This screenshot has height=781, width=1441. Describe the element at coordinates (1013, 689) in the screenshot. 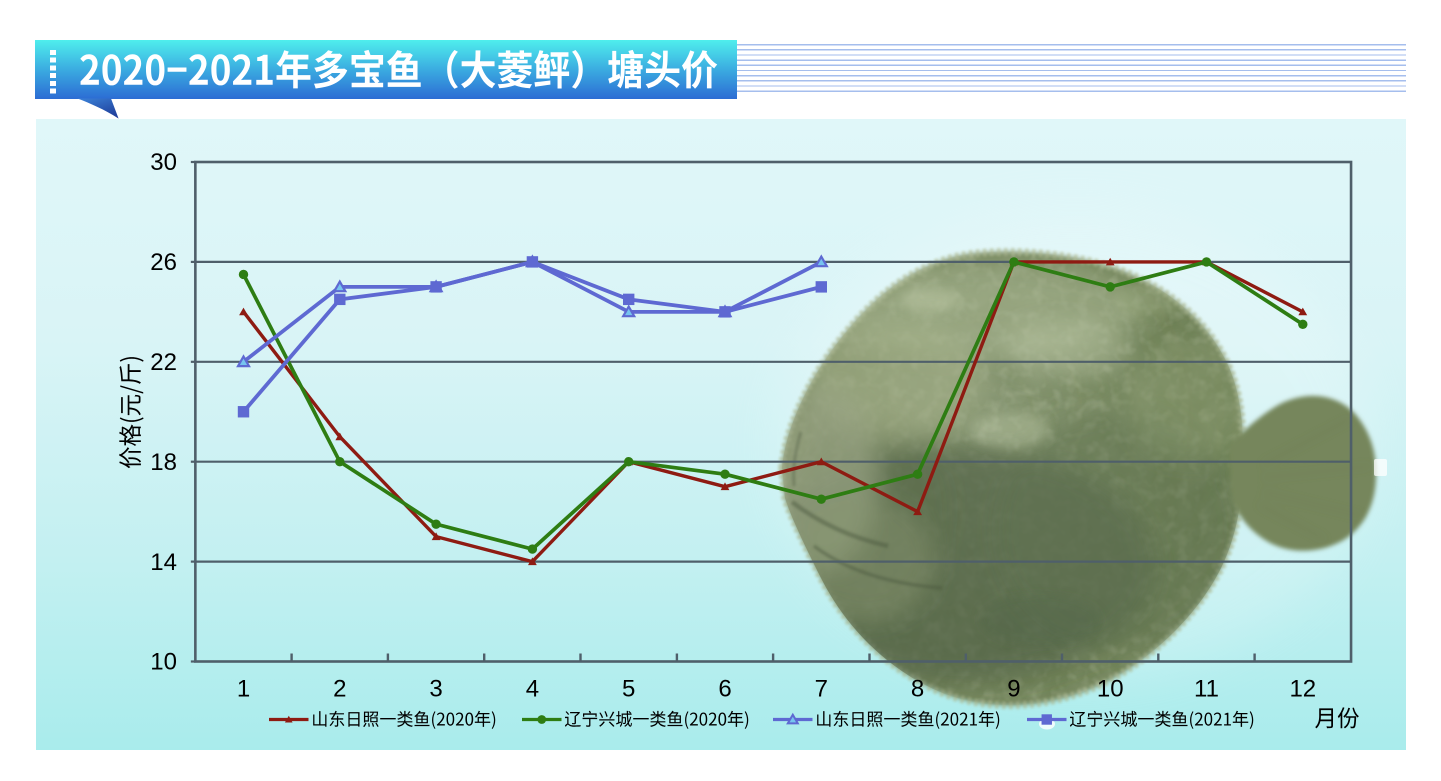

I see `svg-text: 9` at that location.